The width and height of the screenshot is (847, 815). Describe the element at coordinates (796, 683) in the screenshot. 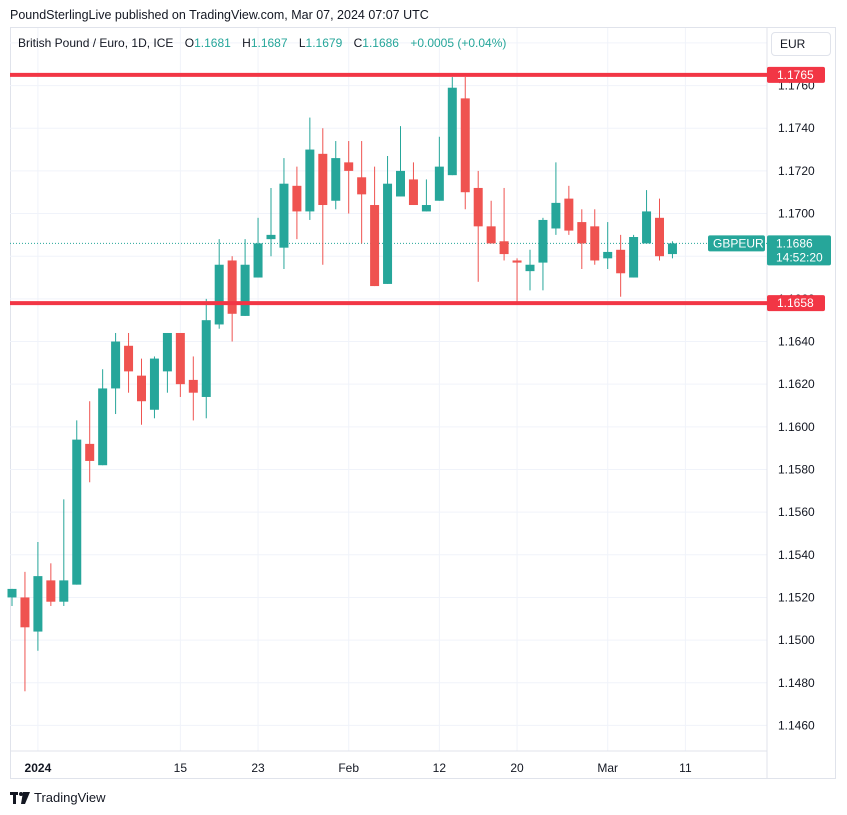

I see `y-tick-label: 1.1480` at that location.